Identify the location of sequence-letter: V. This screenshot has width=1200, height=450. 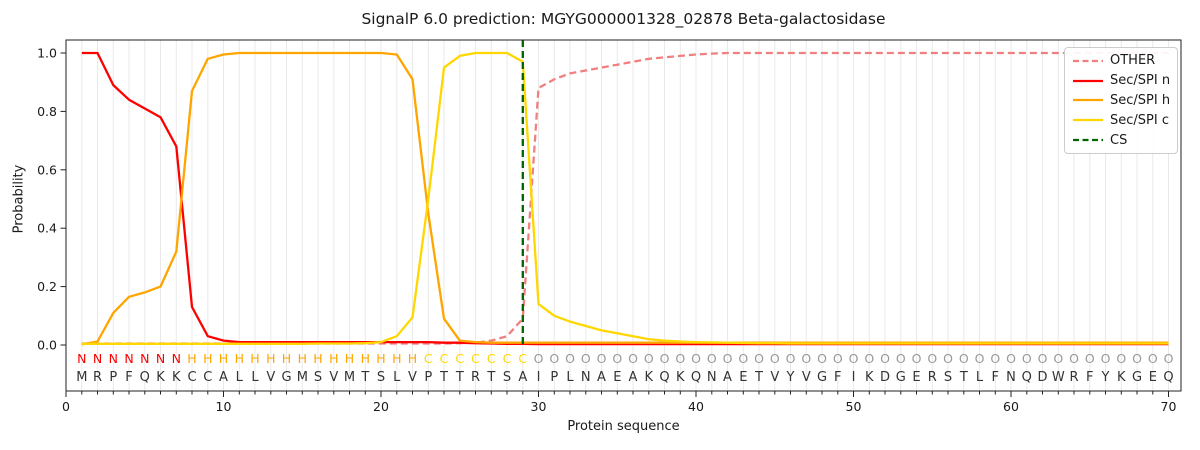
(774, 377).